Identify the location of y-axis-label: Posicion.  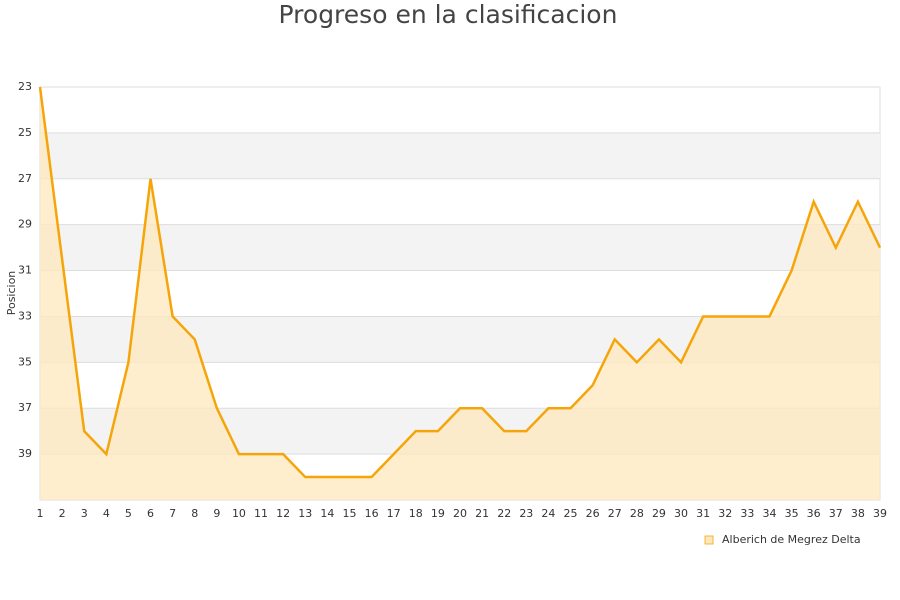
(11, 293).